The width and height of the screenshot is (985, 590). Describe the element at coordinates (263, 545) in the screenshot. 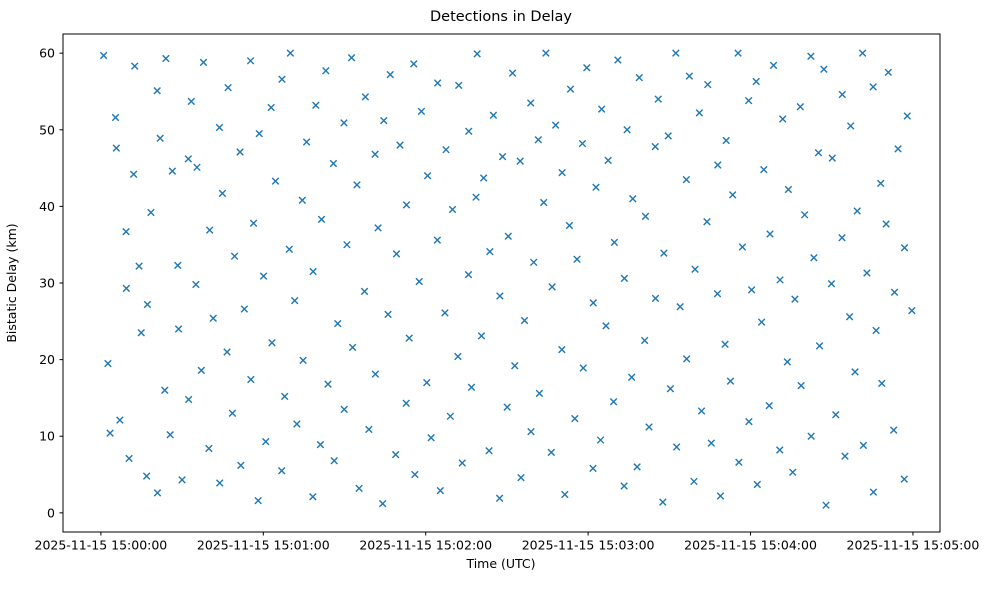

I see `x-tick-label: 2025-11-15 15:01:00` at that location.